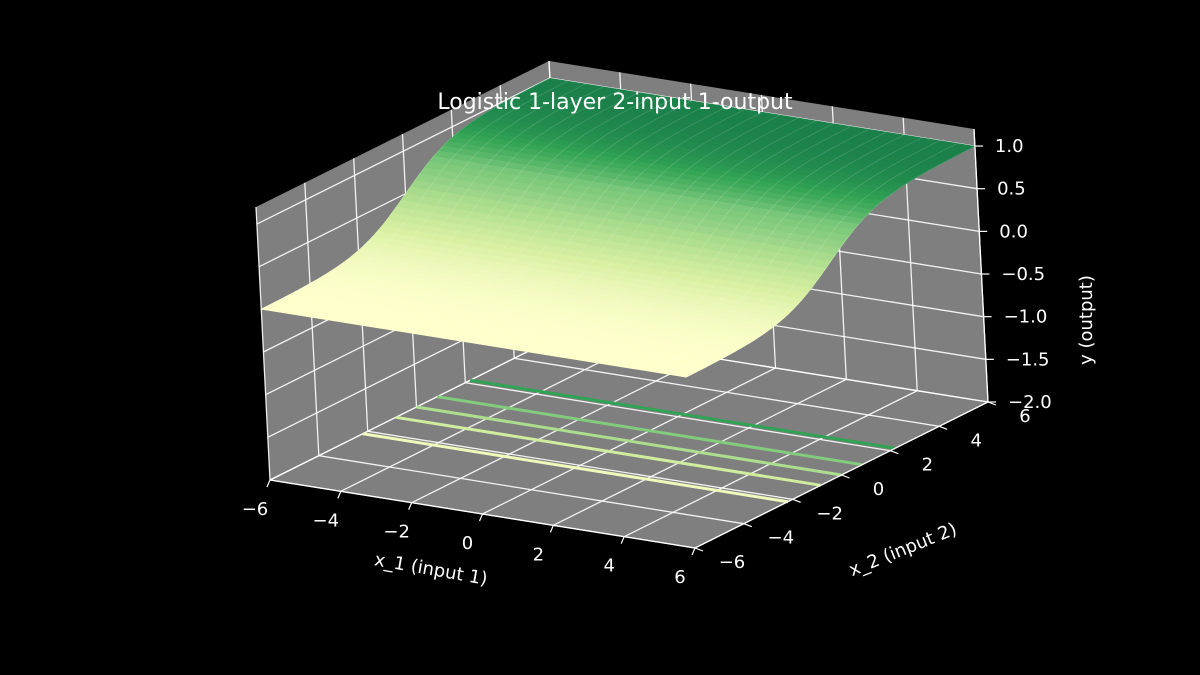 The height and width of the screenshot is (675, 1200). I want to click on x-tick-label: 2, so click(538, 554).